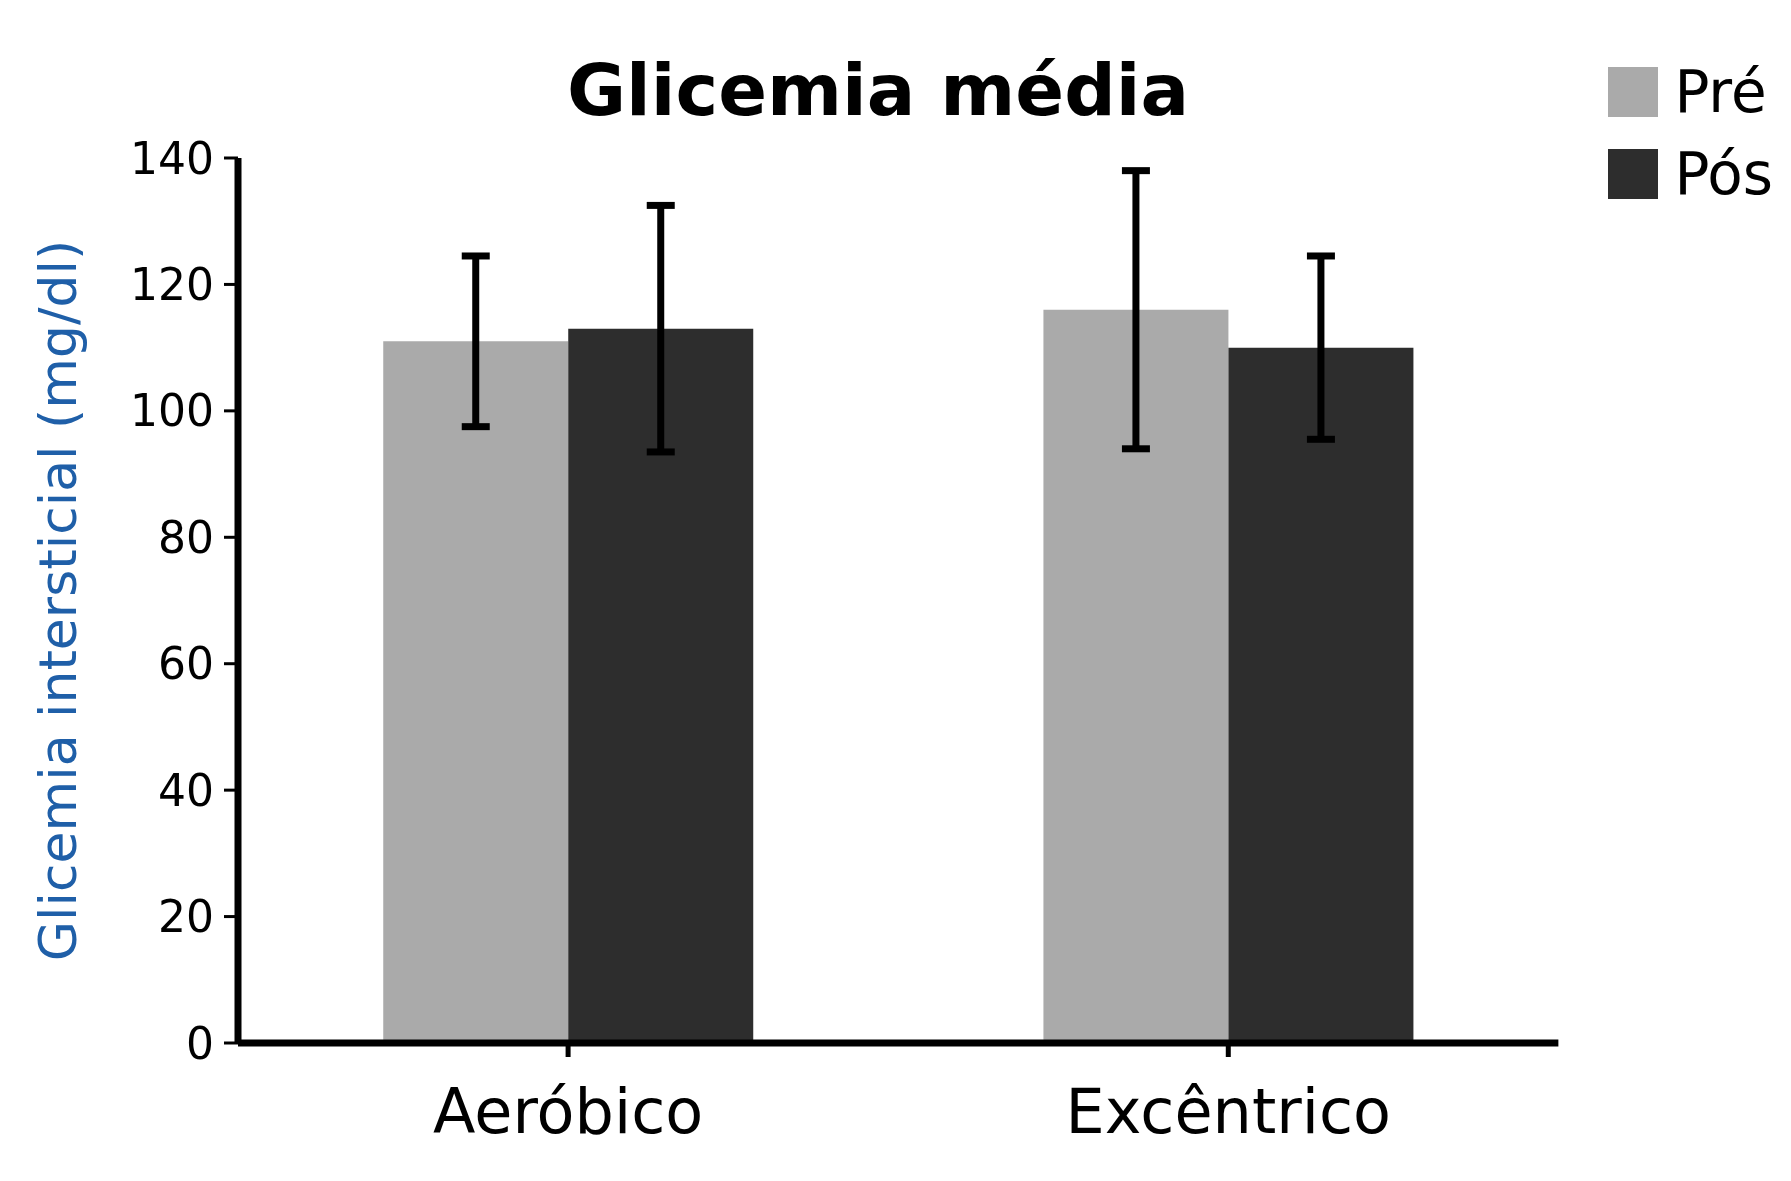  What do you see at coordinates (1228, 1112) in the screenshot?
I see `x-tick-label: Excêntrico` at bounding box center [1228, 1112].